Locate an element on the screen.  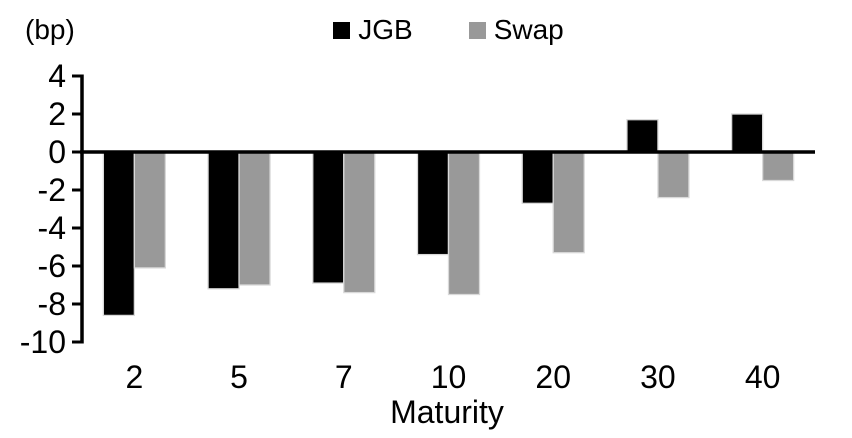
y-tick-label: 2 is located at coordinates (57, 114).